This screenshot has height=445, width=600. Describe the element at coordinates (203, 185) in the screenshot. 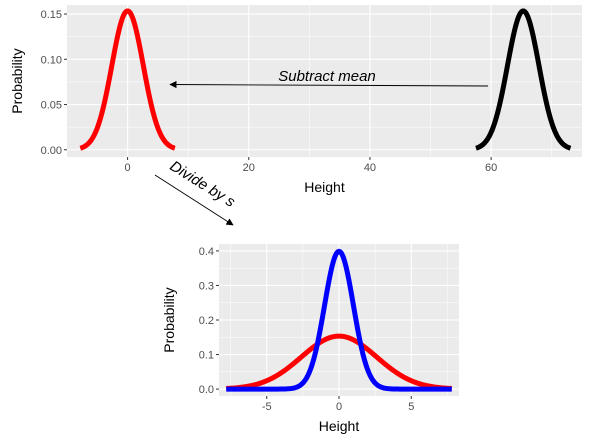

I see `divide-by-s-label: Divide by s` at that location.